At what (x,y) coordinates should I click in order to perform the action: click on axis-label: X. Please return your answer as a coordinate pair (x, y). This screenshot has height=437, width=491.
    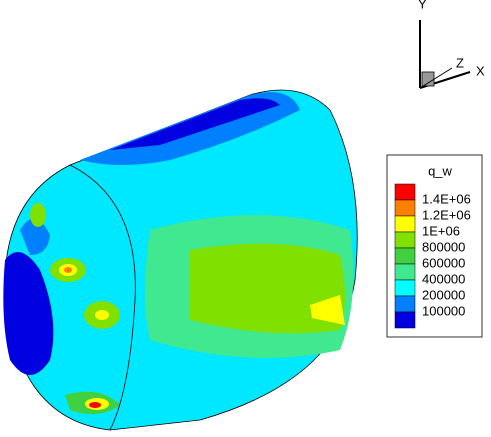
    Looking at the image, I should click on (480, 70).